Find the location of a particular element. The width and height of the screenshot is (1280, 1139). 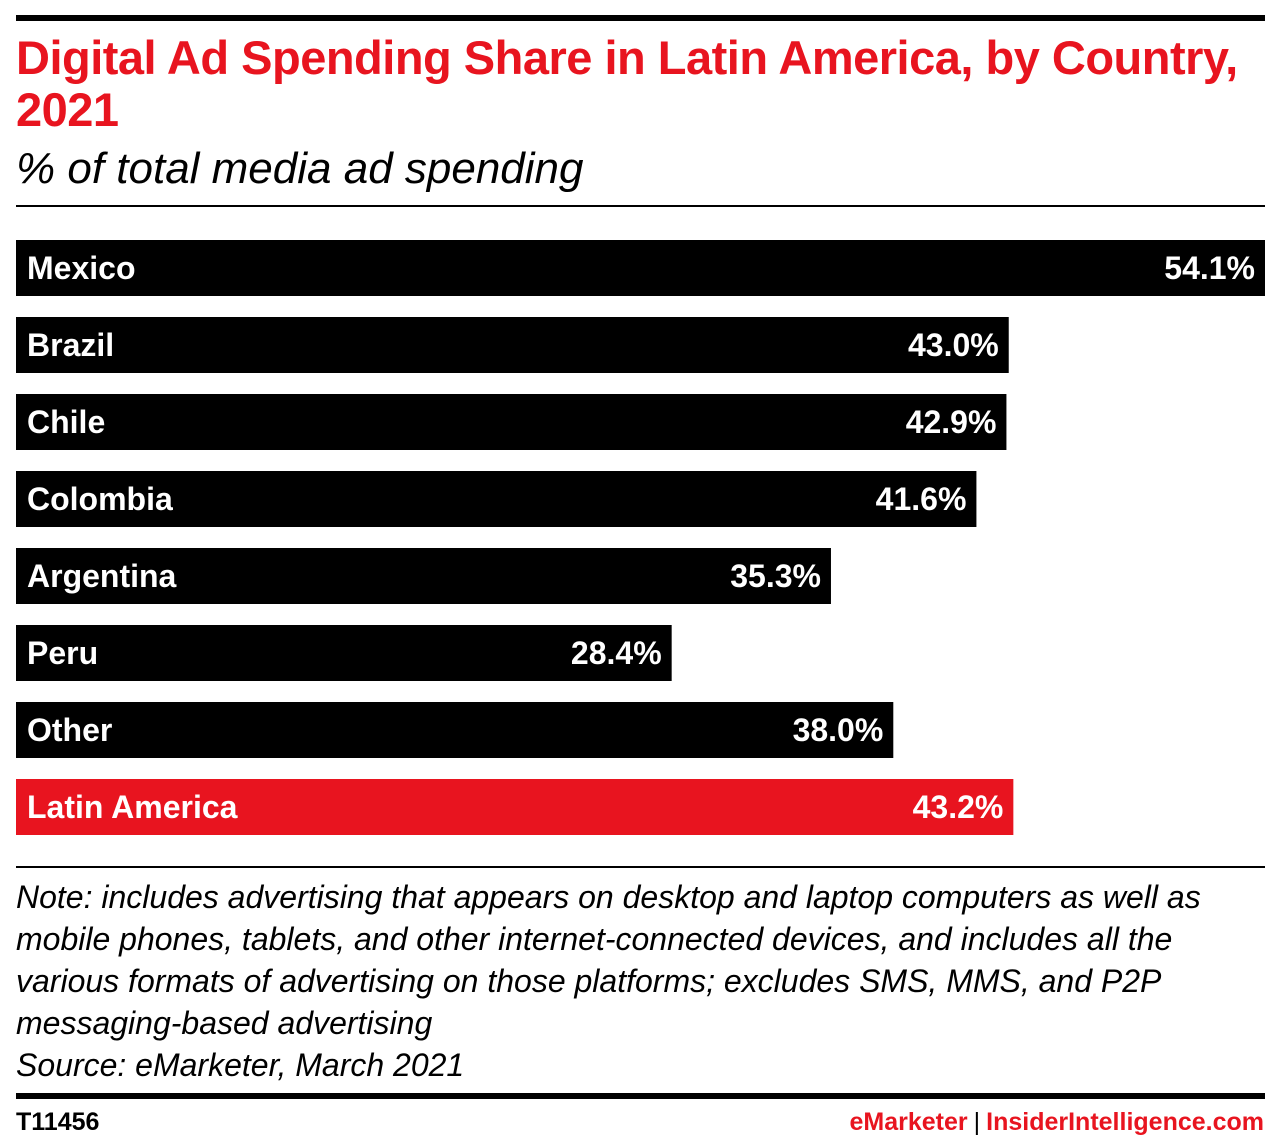

footer-brand: eMarketer | InsiderIntelligence.com is located at coordinates (1057, 1122).